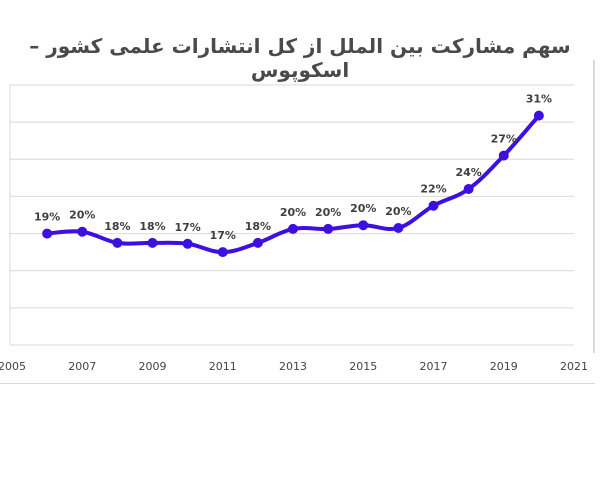 Image resolution: width=600 pixels, height=485 pixels. I want to click on data-label: 22%, so click(433, 189).